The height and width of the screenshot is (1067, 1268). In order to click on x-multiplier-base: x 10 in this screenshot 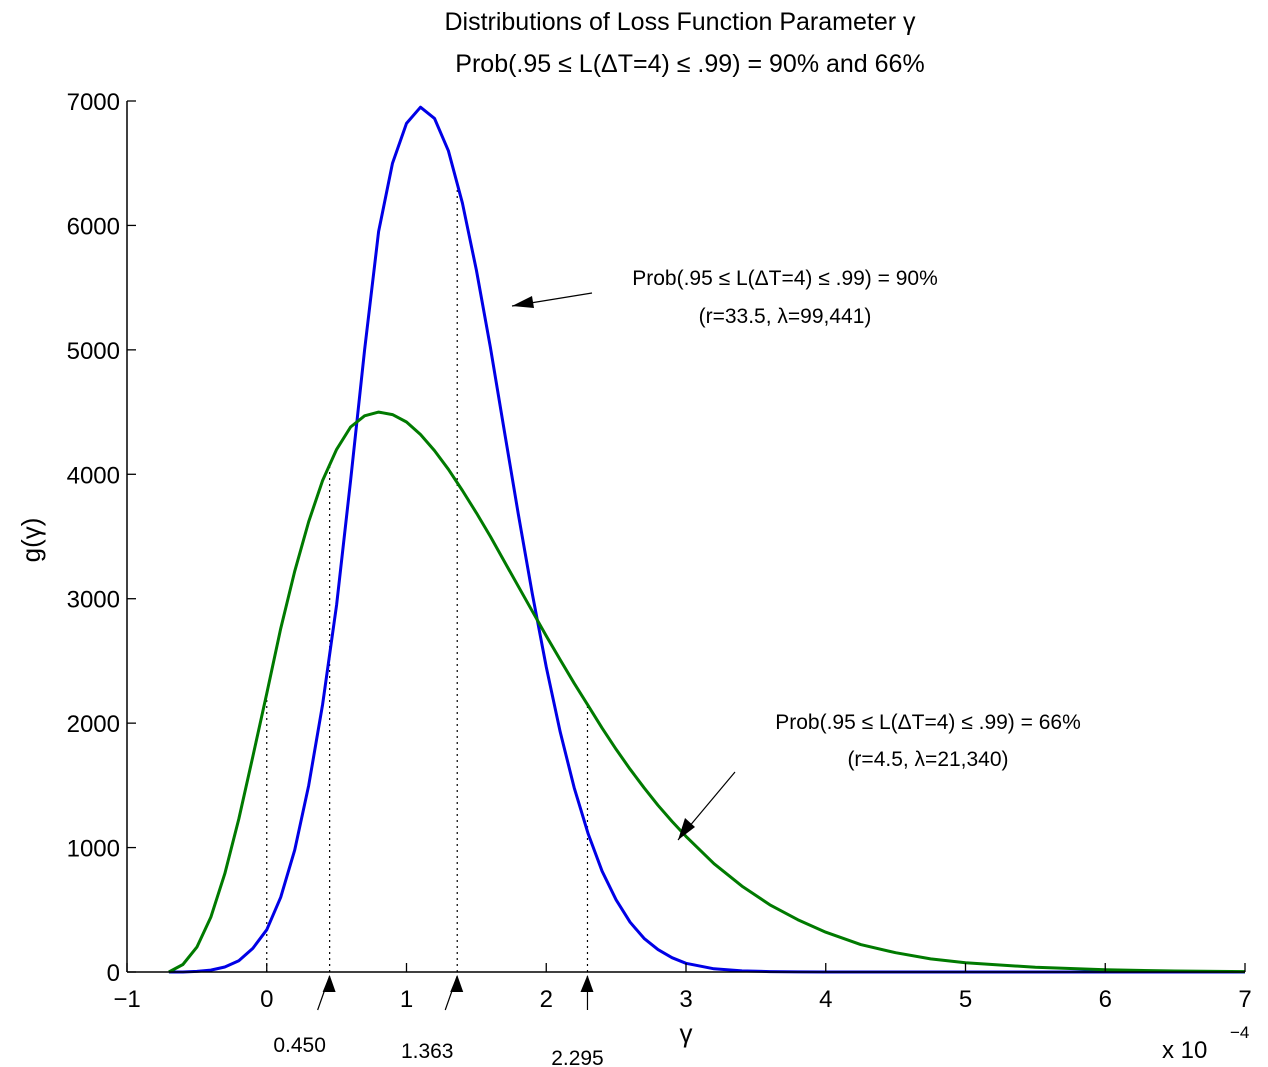, I will do `click(1184, 1050)`.